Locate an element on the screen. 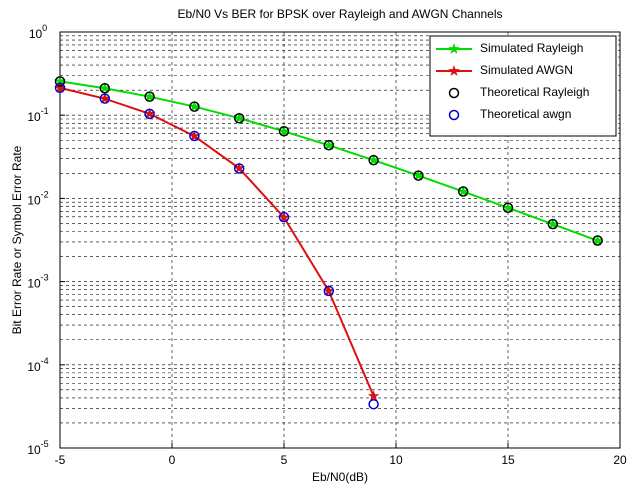  y-tick-exponent: -4 is located at coordinates (45, 361).